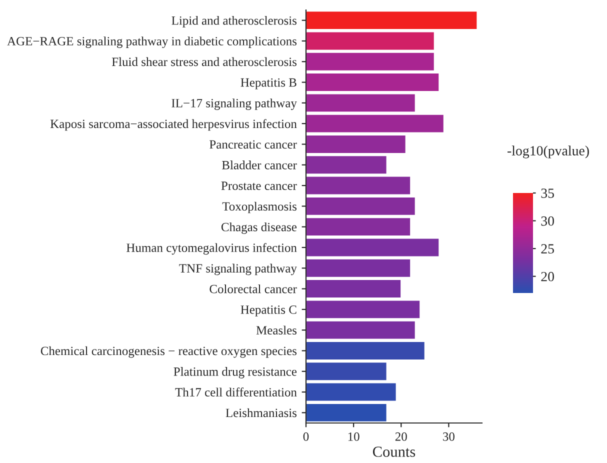  Describe the element at coordinates (401, 436) in the screenshot. I see `x-tick-label: 20` at that location.